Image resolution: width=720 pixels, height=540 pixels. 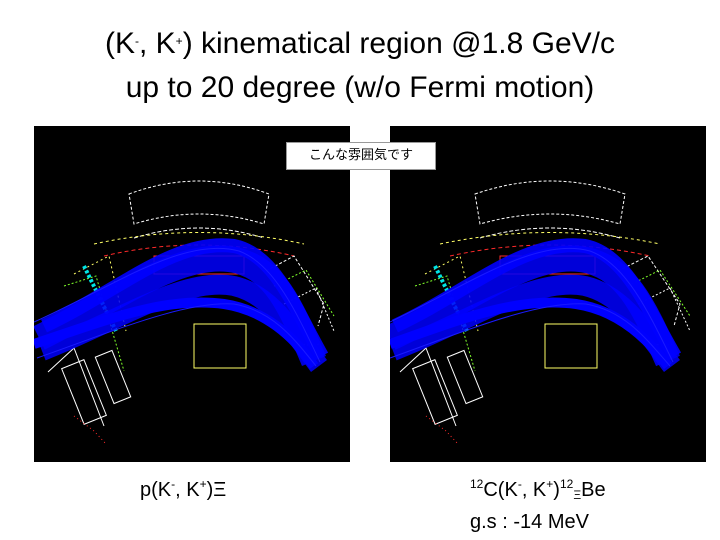 What do you see at coordinates (359, 43) in the screenshot?
I see `title-line-1: (K-, K+) kinematical region @1.8 GeV/c` at bounding box center [359, 43].